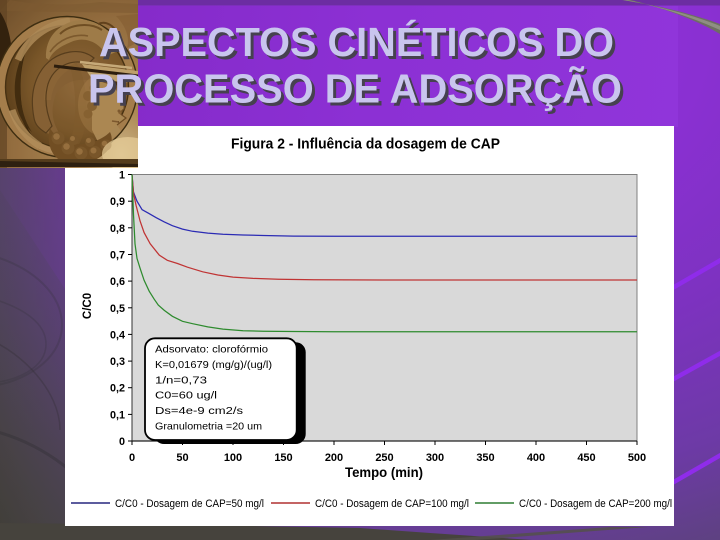  What do you see at coordinates (117, 362) in the screenshot?
I see `svg-text: 0,3` at bounding box center [117, 362].